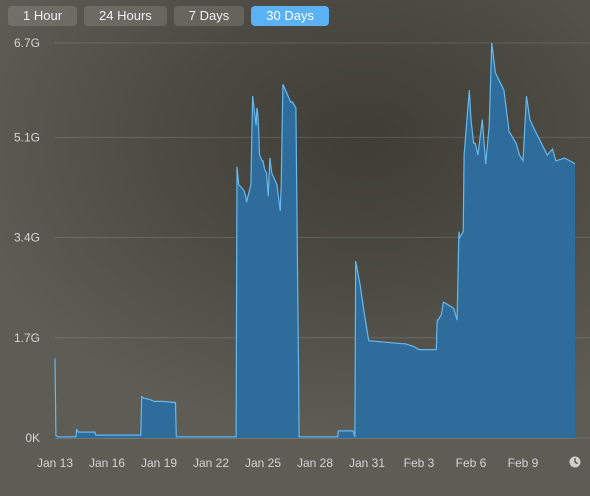 This screenshot has height=496, width=590. Describe the element at coordinates (27, 338) in the screenshot. I see `y-tick-label: 1.7G` at that location.